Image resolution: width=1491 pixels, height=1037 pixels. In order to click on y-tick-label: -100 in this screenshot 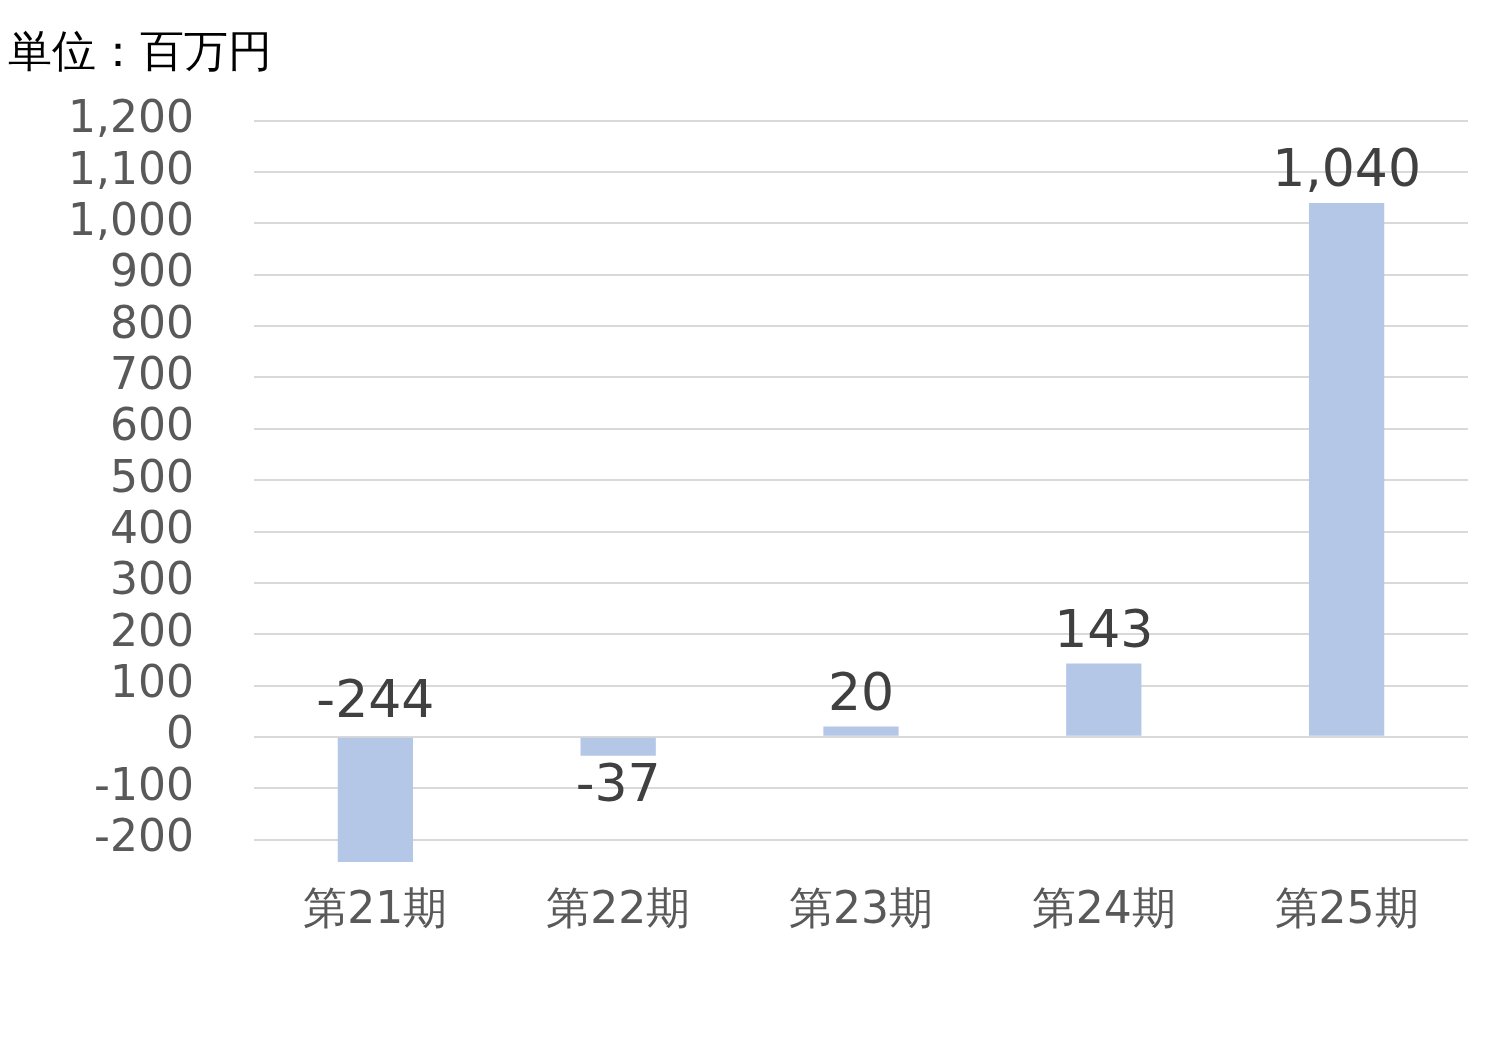, I will do `click(144, 784)`.